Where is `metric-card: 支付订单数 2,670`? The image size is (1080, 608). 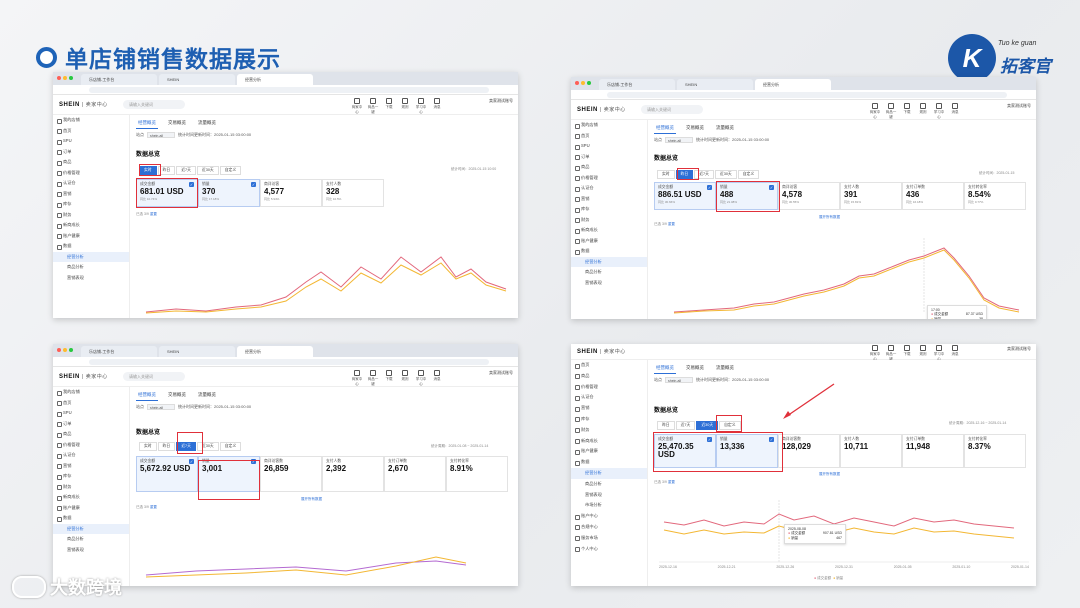 metric-card: 支付订单数 2,670 is located at coordinates (415, 474).